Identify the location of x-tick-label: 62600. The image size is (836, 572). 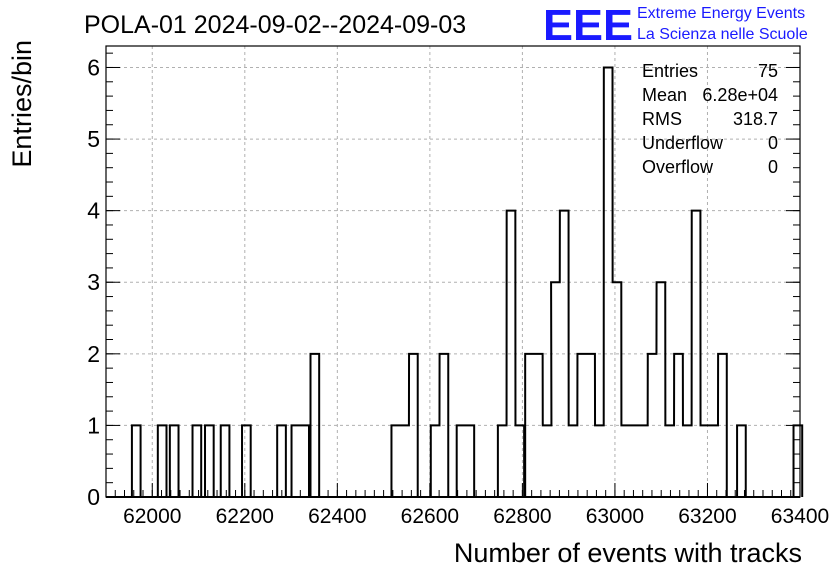
(430, 516).